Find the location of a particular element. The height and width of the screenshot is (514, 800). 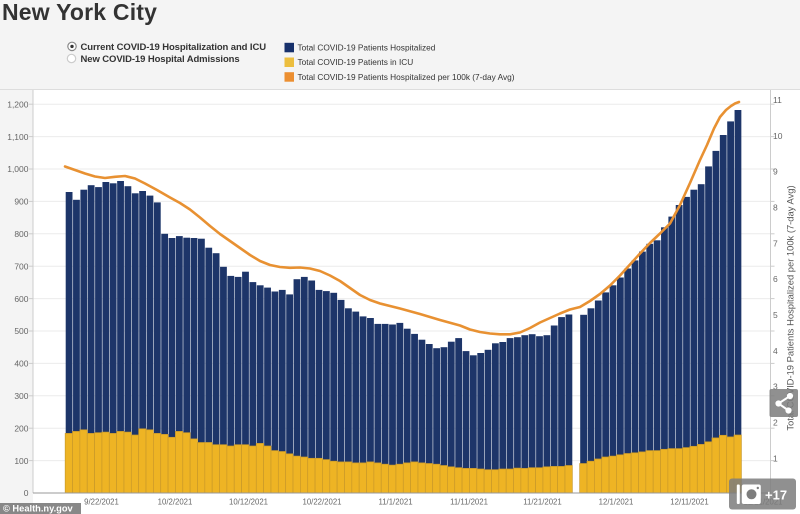

svg-text: 11 is located at coordinates (777, 100).